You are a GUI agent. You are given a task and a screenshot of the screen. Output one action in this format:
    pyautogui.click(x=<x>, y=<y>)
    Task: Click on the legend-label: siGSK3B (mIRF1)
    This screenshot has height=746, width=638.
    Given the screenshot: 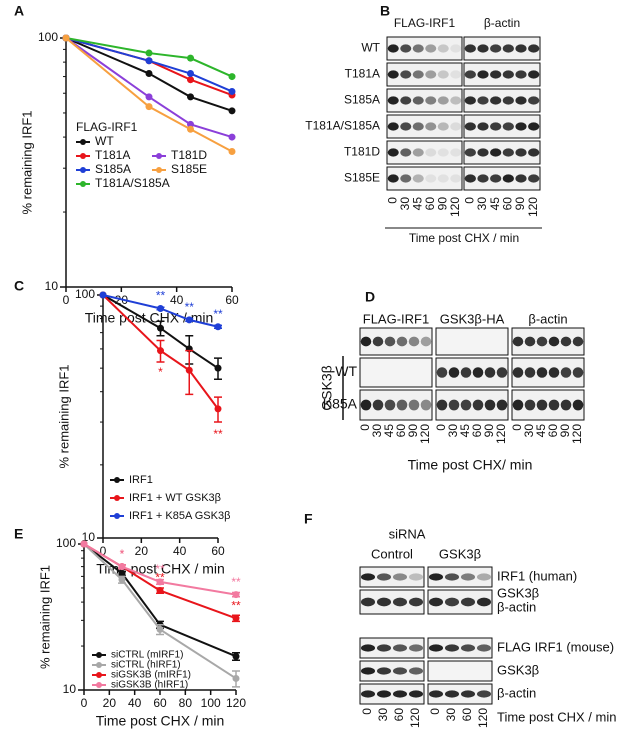 What is the action you would take?
    pyautogui.click(x=151, y=675)
    